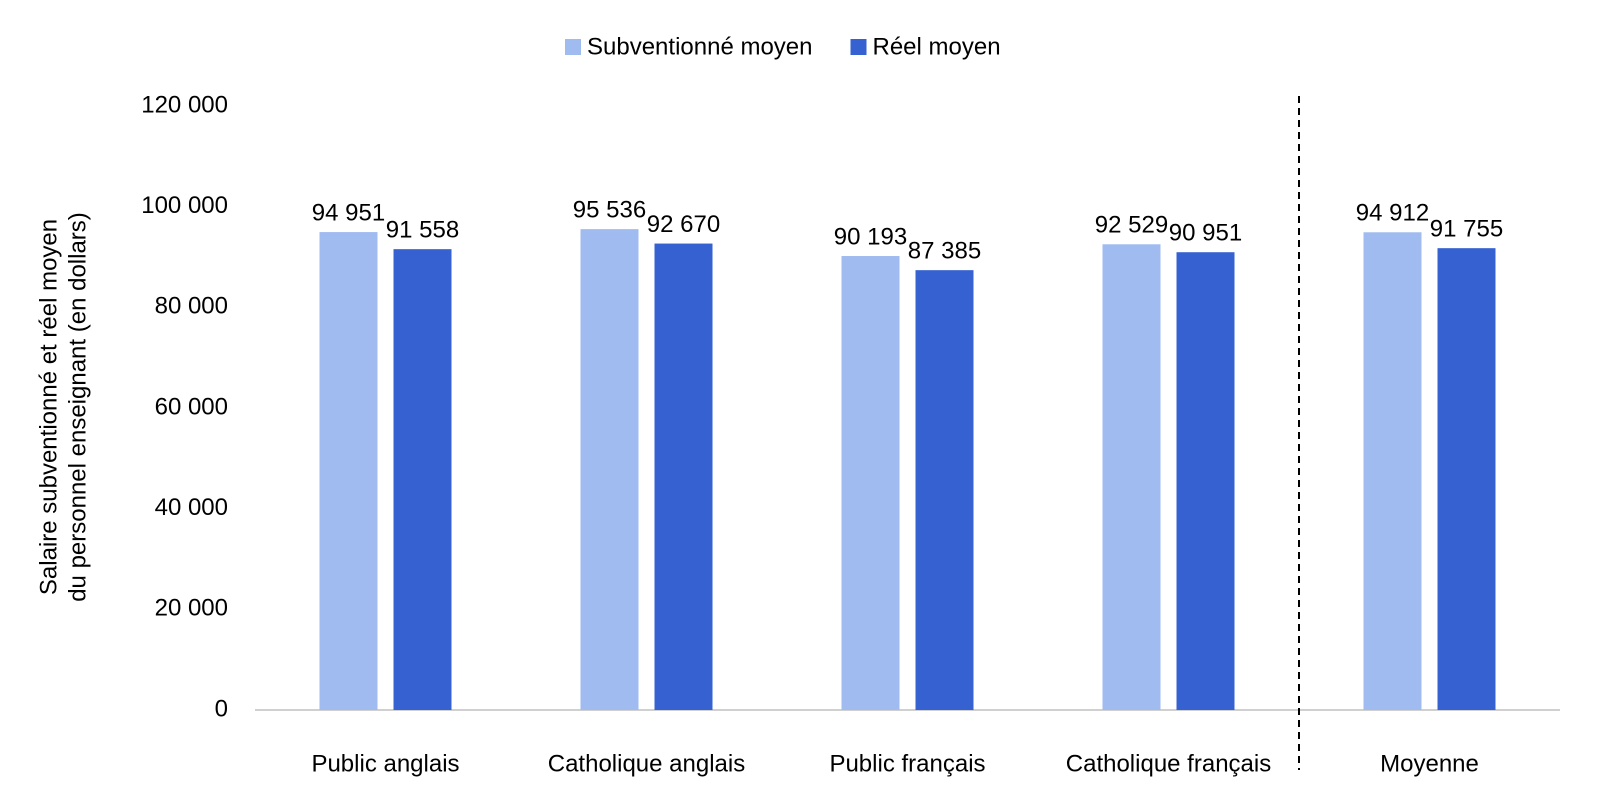  I want to click on value-label: 90 951, so click(1205, 233).